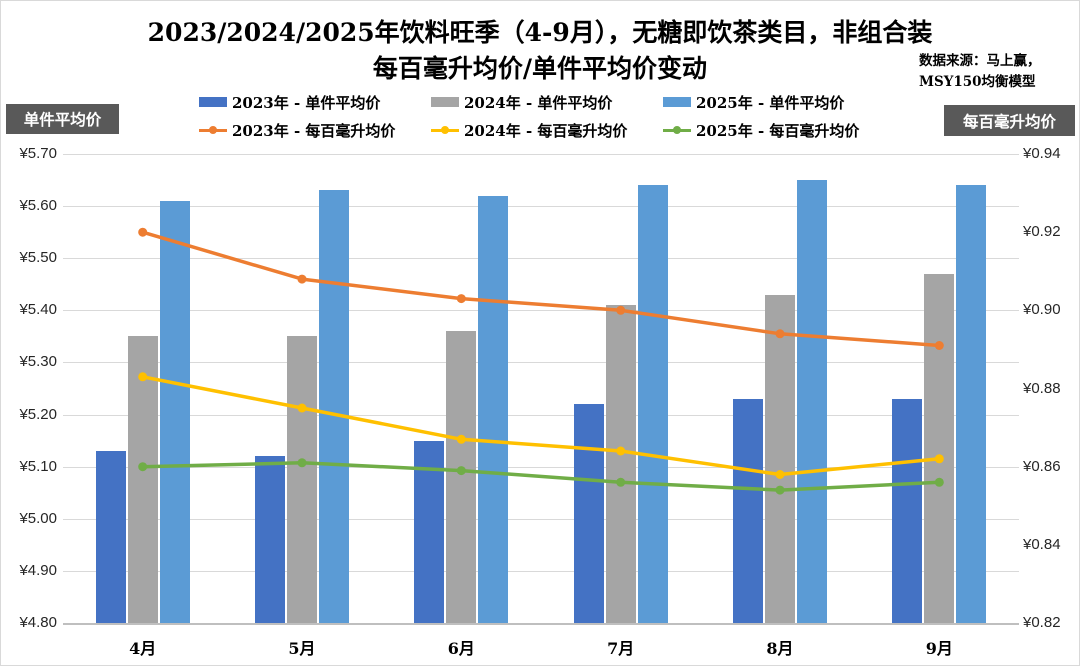  I want to click on line-2025年, so click(541, 476).